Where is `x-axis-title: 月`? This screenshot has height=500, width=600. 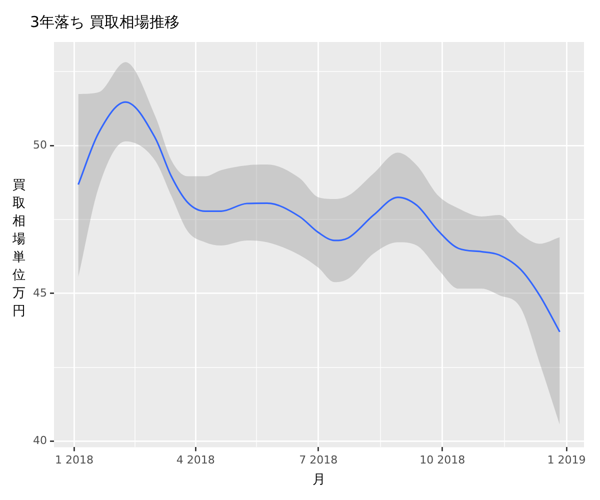 x-axis-title: 月 is located at coordinates (319, 480).